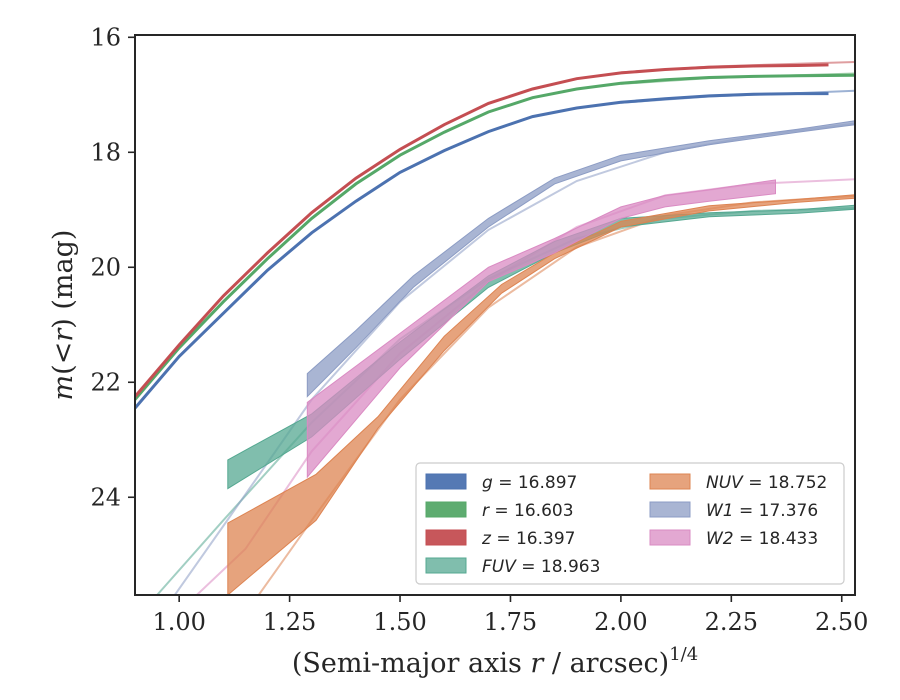 The image size is (900, 700). Describe the element at coordinates (537, 663) in the screenshot. I see `x-axis-title-var: r` at that location.